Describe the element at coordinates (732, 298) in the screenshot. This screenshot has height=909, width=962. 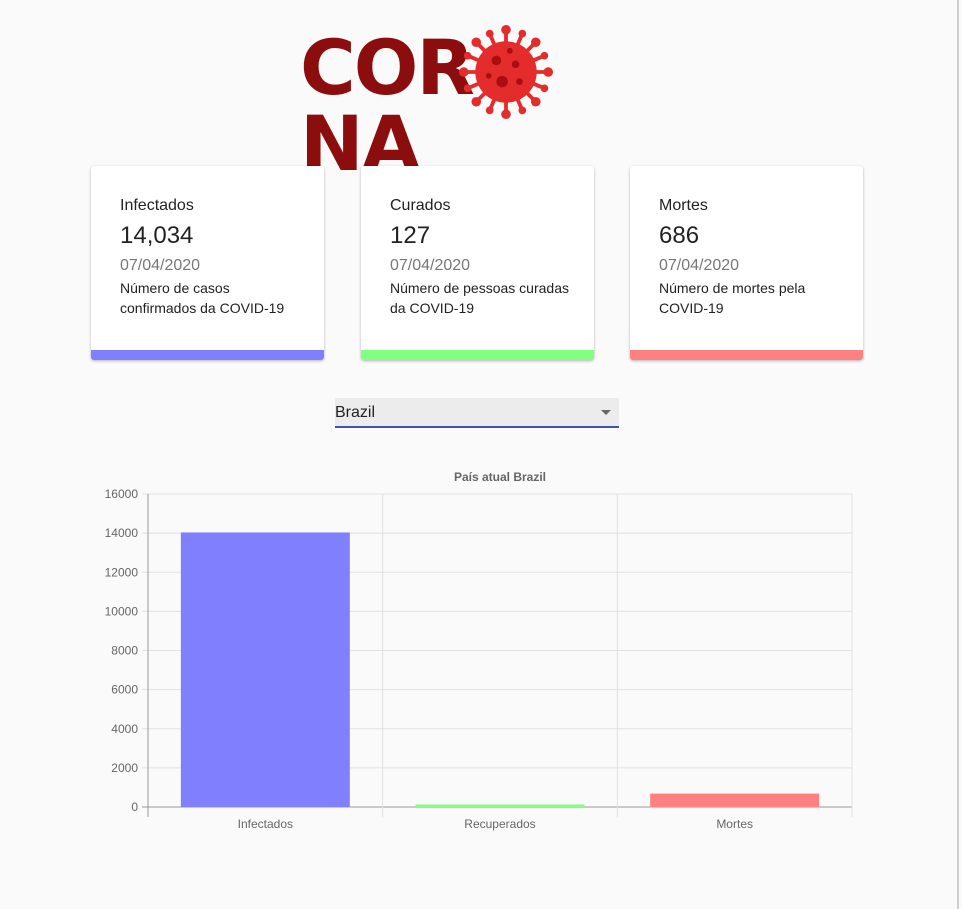
I see `card-description: Número de mortes pela COVID-19` at that location.